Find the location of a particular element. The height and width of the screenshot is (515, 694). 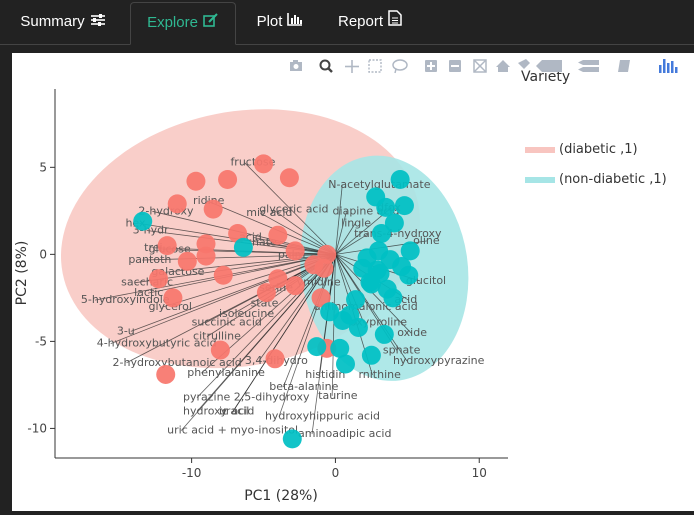

tab-summary: Summary is located at coordinates (63, 22).